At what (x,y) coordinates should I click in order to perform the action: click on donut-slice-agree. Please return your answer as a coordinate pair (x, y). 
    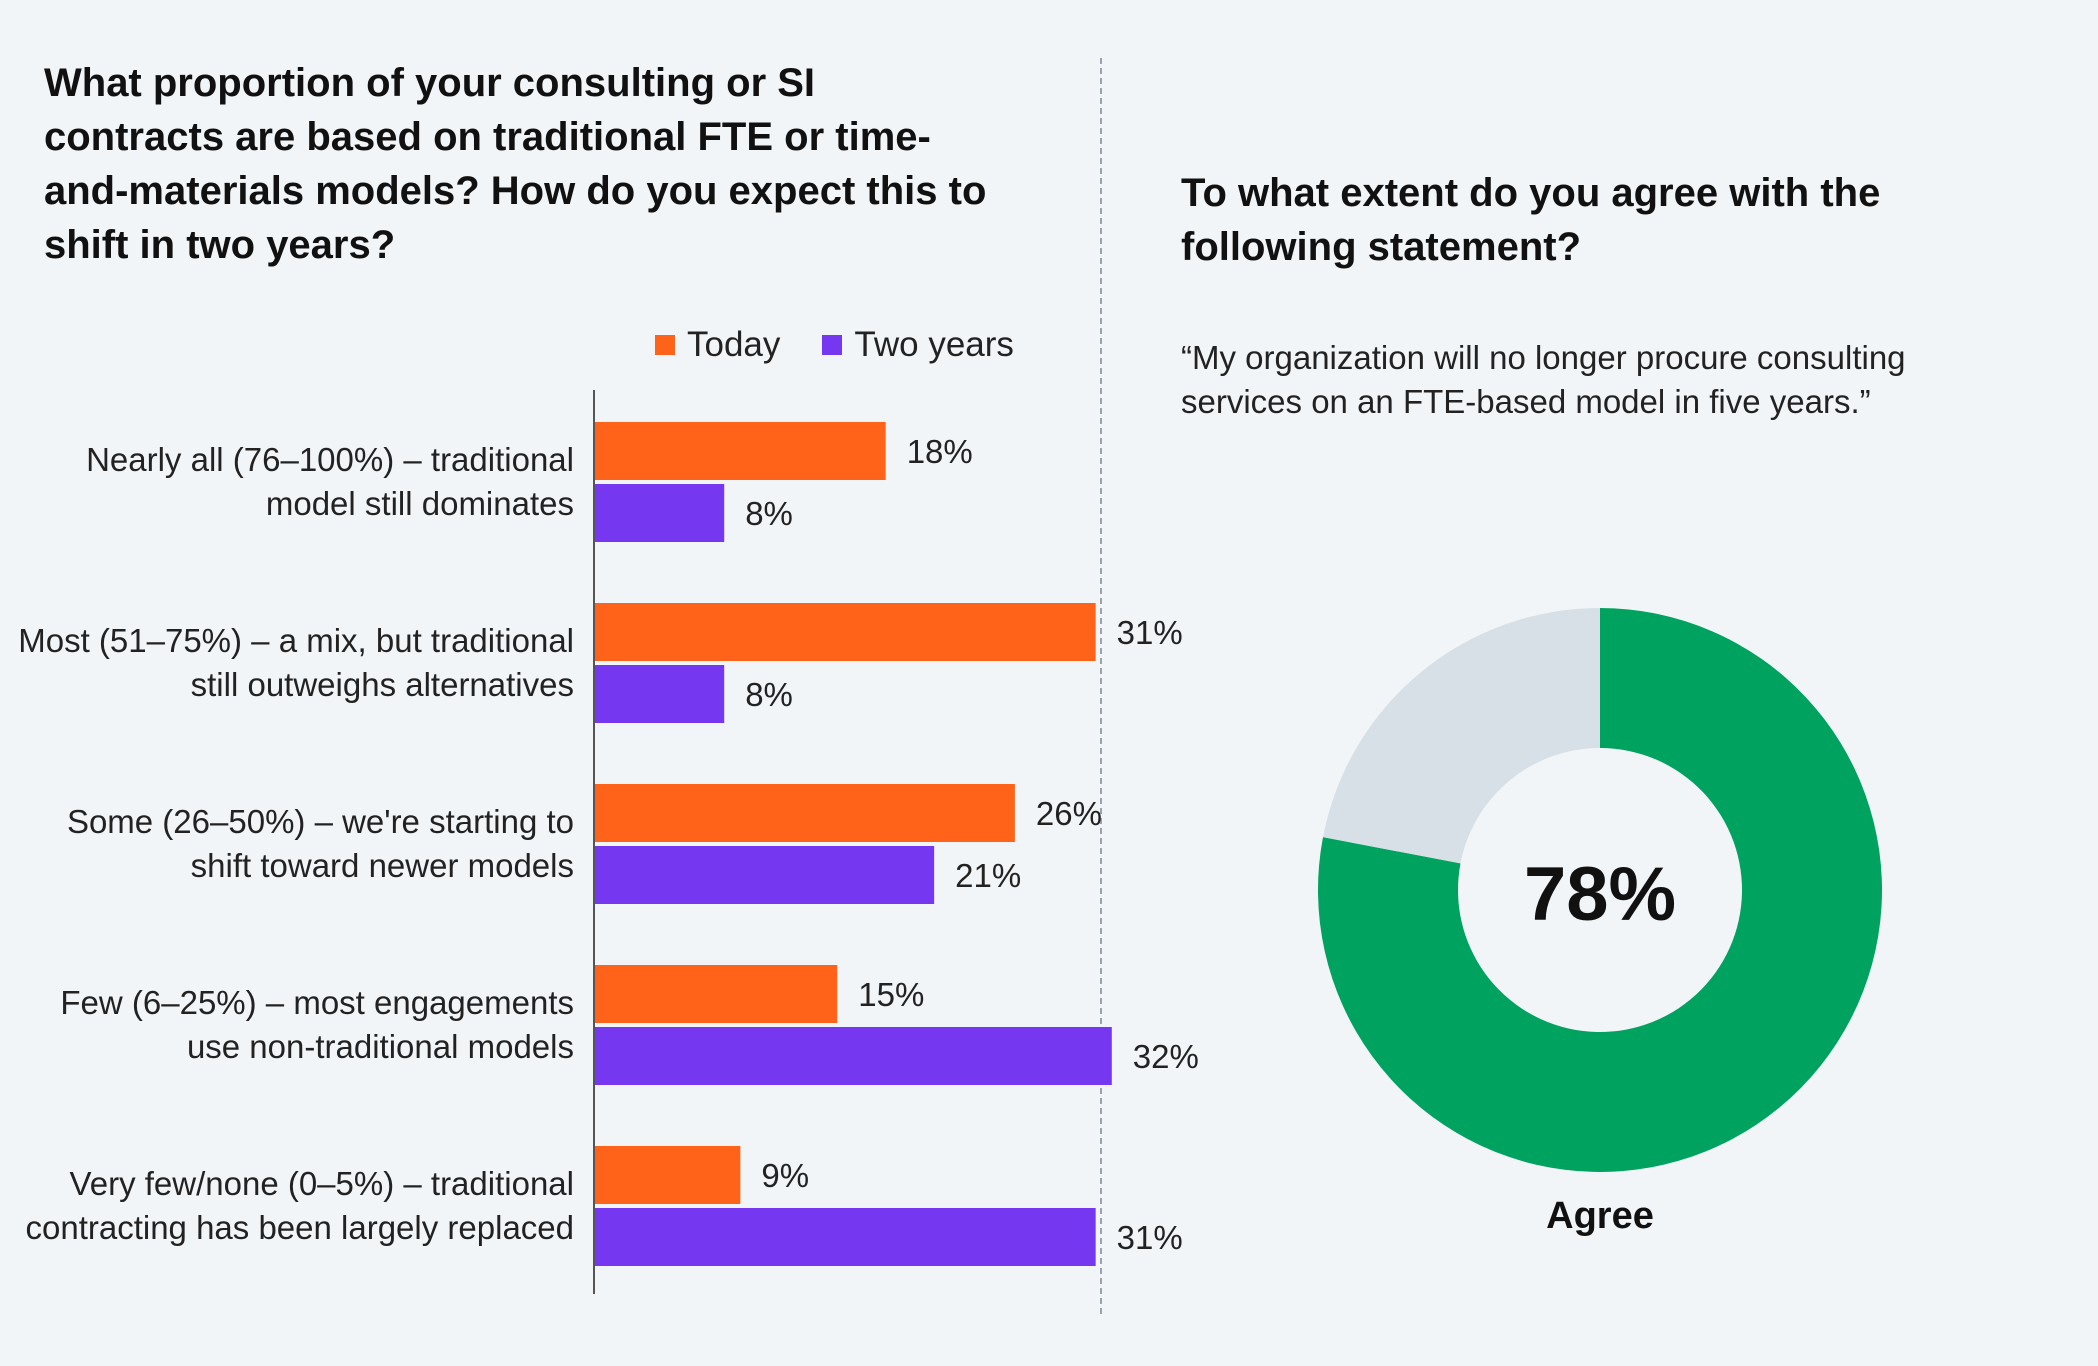
    Looking at the image, I should click on (1600, 890).